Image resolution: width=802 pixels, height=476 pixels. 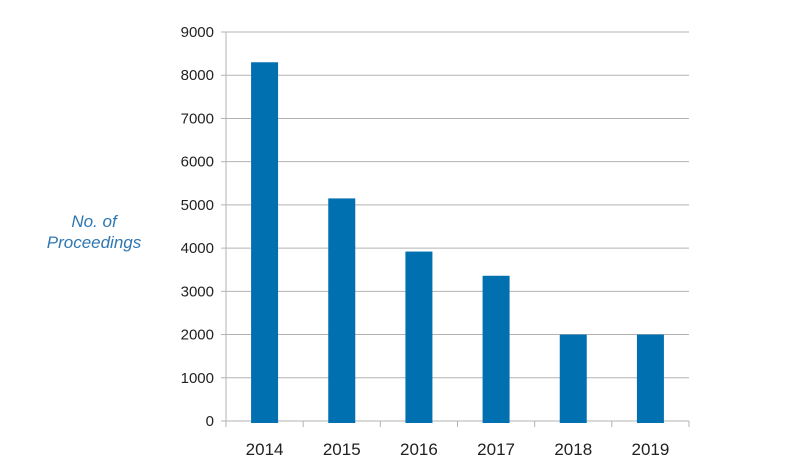 What do you see at coordinates (573, 378) in the screenshot?
I see `bar-2018` at bounding box center [573, 378].